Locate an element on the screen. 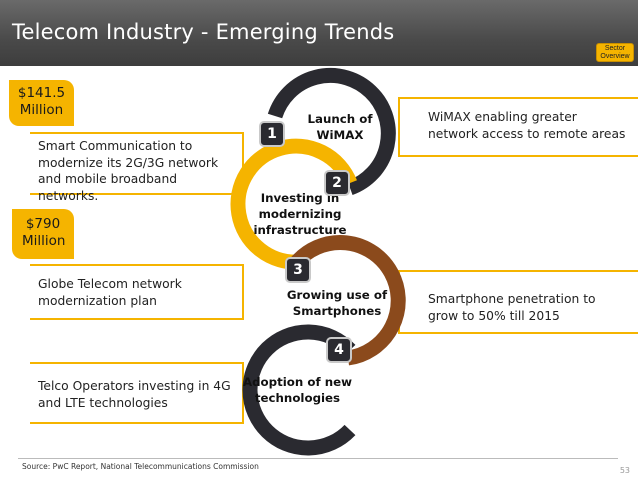 The height and width of the screenshot is (479, 638). step-label-adoption-technologies: Adoption of new technologies is located at coordinates (297, 390).